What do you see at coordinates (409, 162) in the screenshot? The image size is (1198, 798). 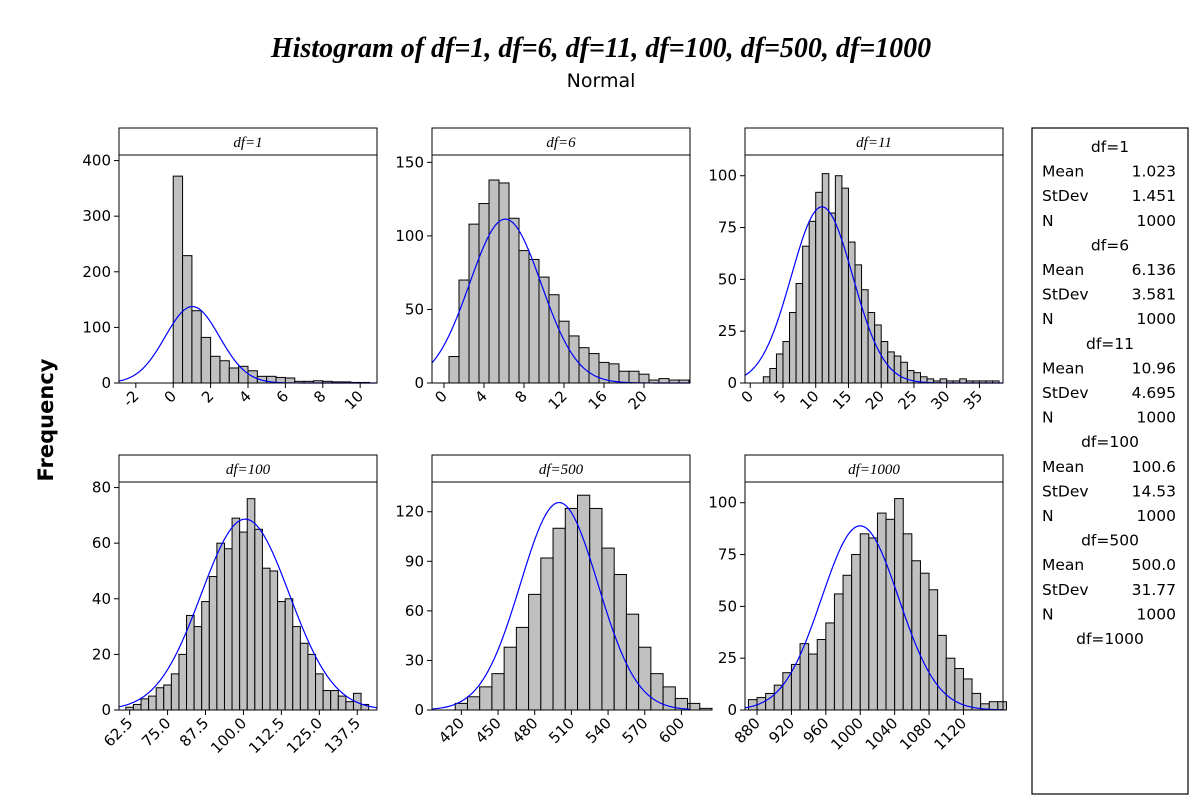 I see `y-tick-label: 150` at bounding box center [409, 162].